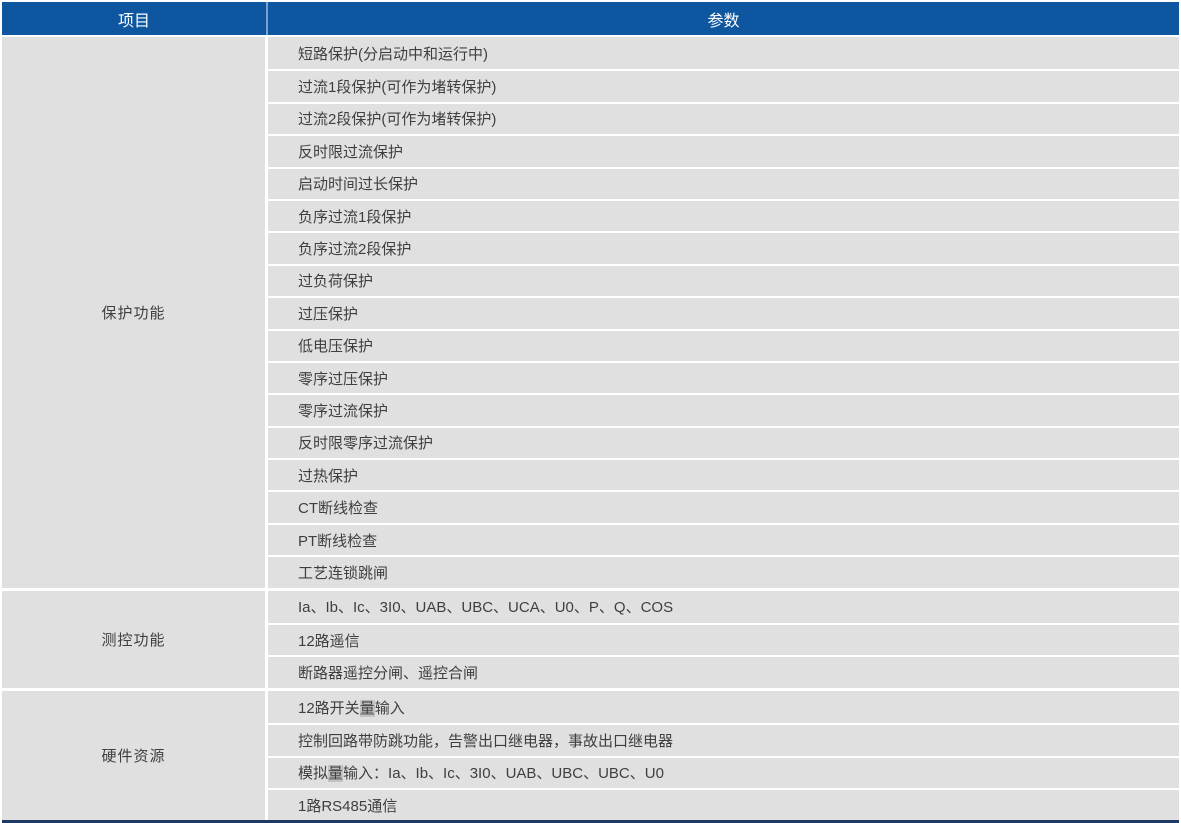  I want to click on row-text: 1路RS485通信, so click(348, 806).